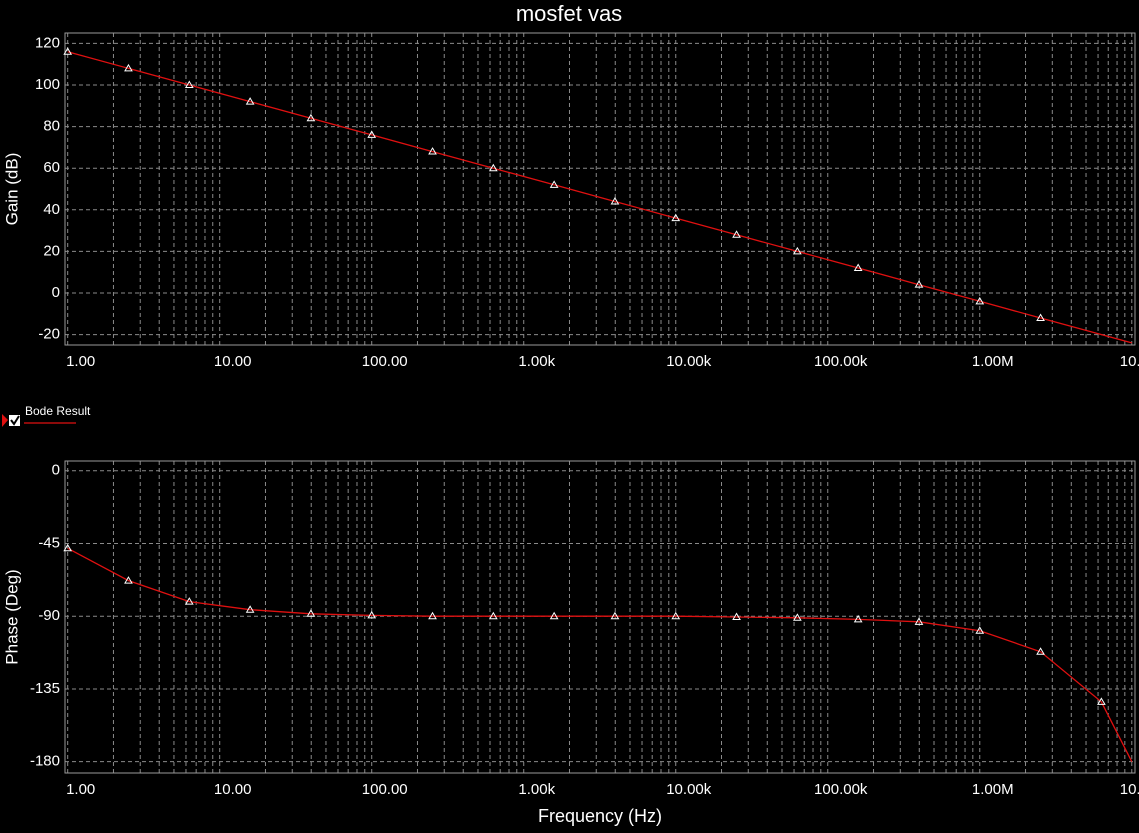  What do you see at coordinates (51, 126) in the screenshot?
I see `y-tick-label: 80` at bounding box center [51, 126].